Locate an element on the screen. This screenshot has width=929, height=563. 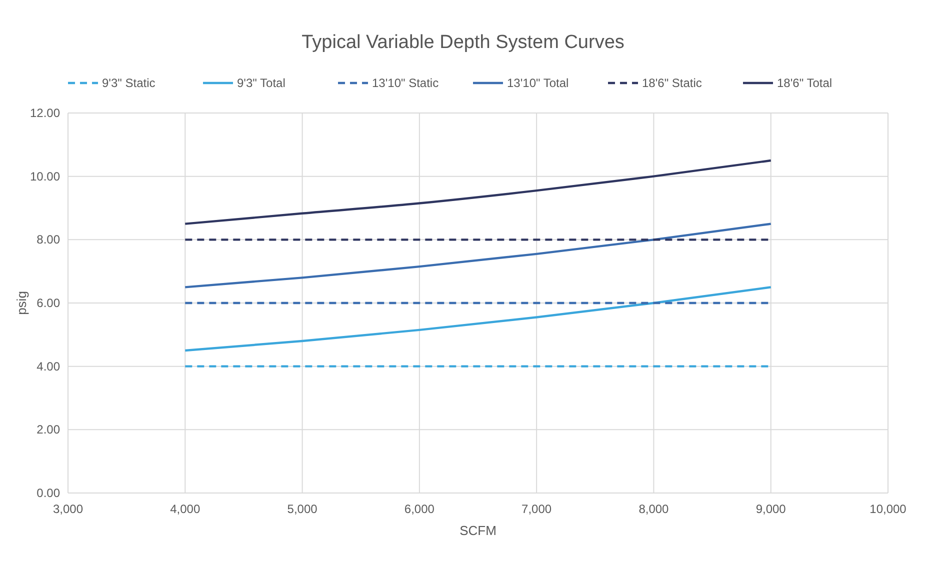
x-tick-label: 5,000 is located at coordinates (302, 509).